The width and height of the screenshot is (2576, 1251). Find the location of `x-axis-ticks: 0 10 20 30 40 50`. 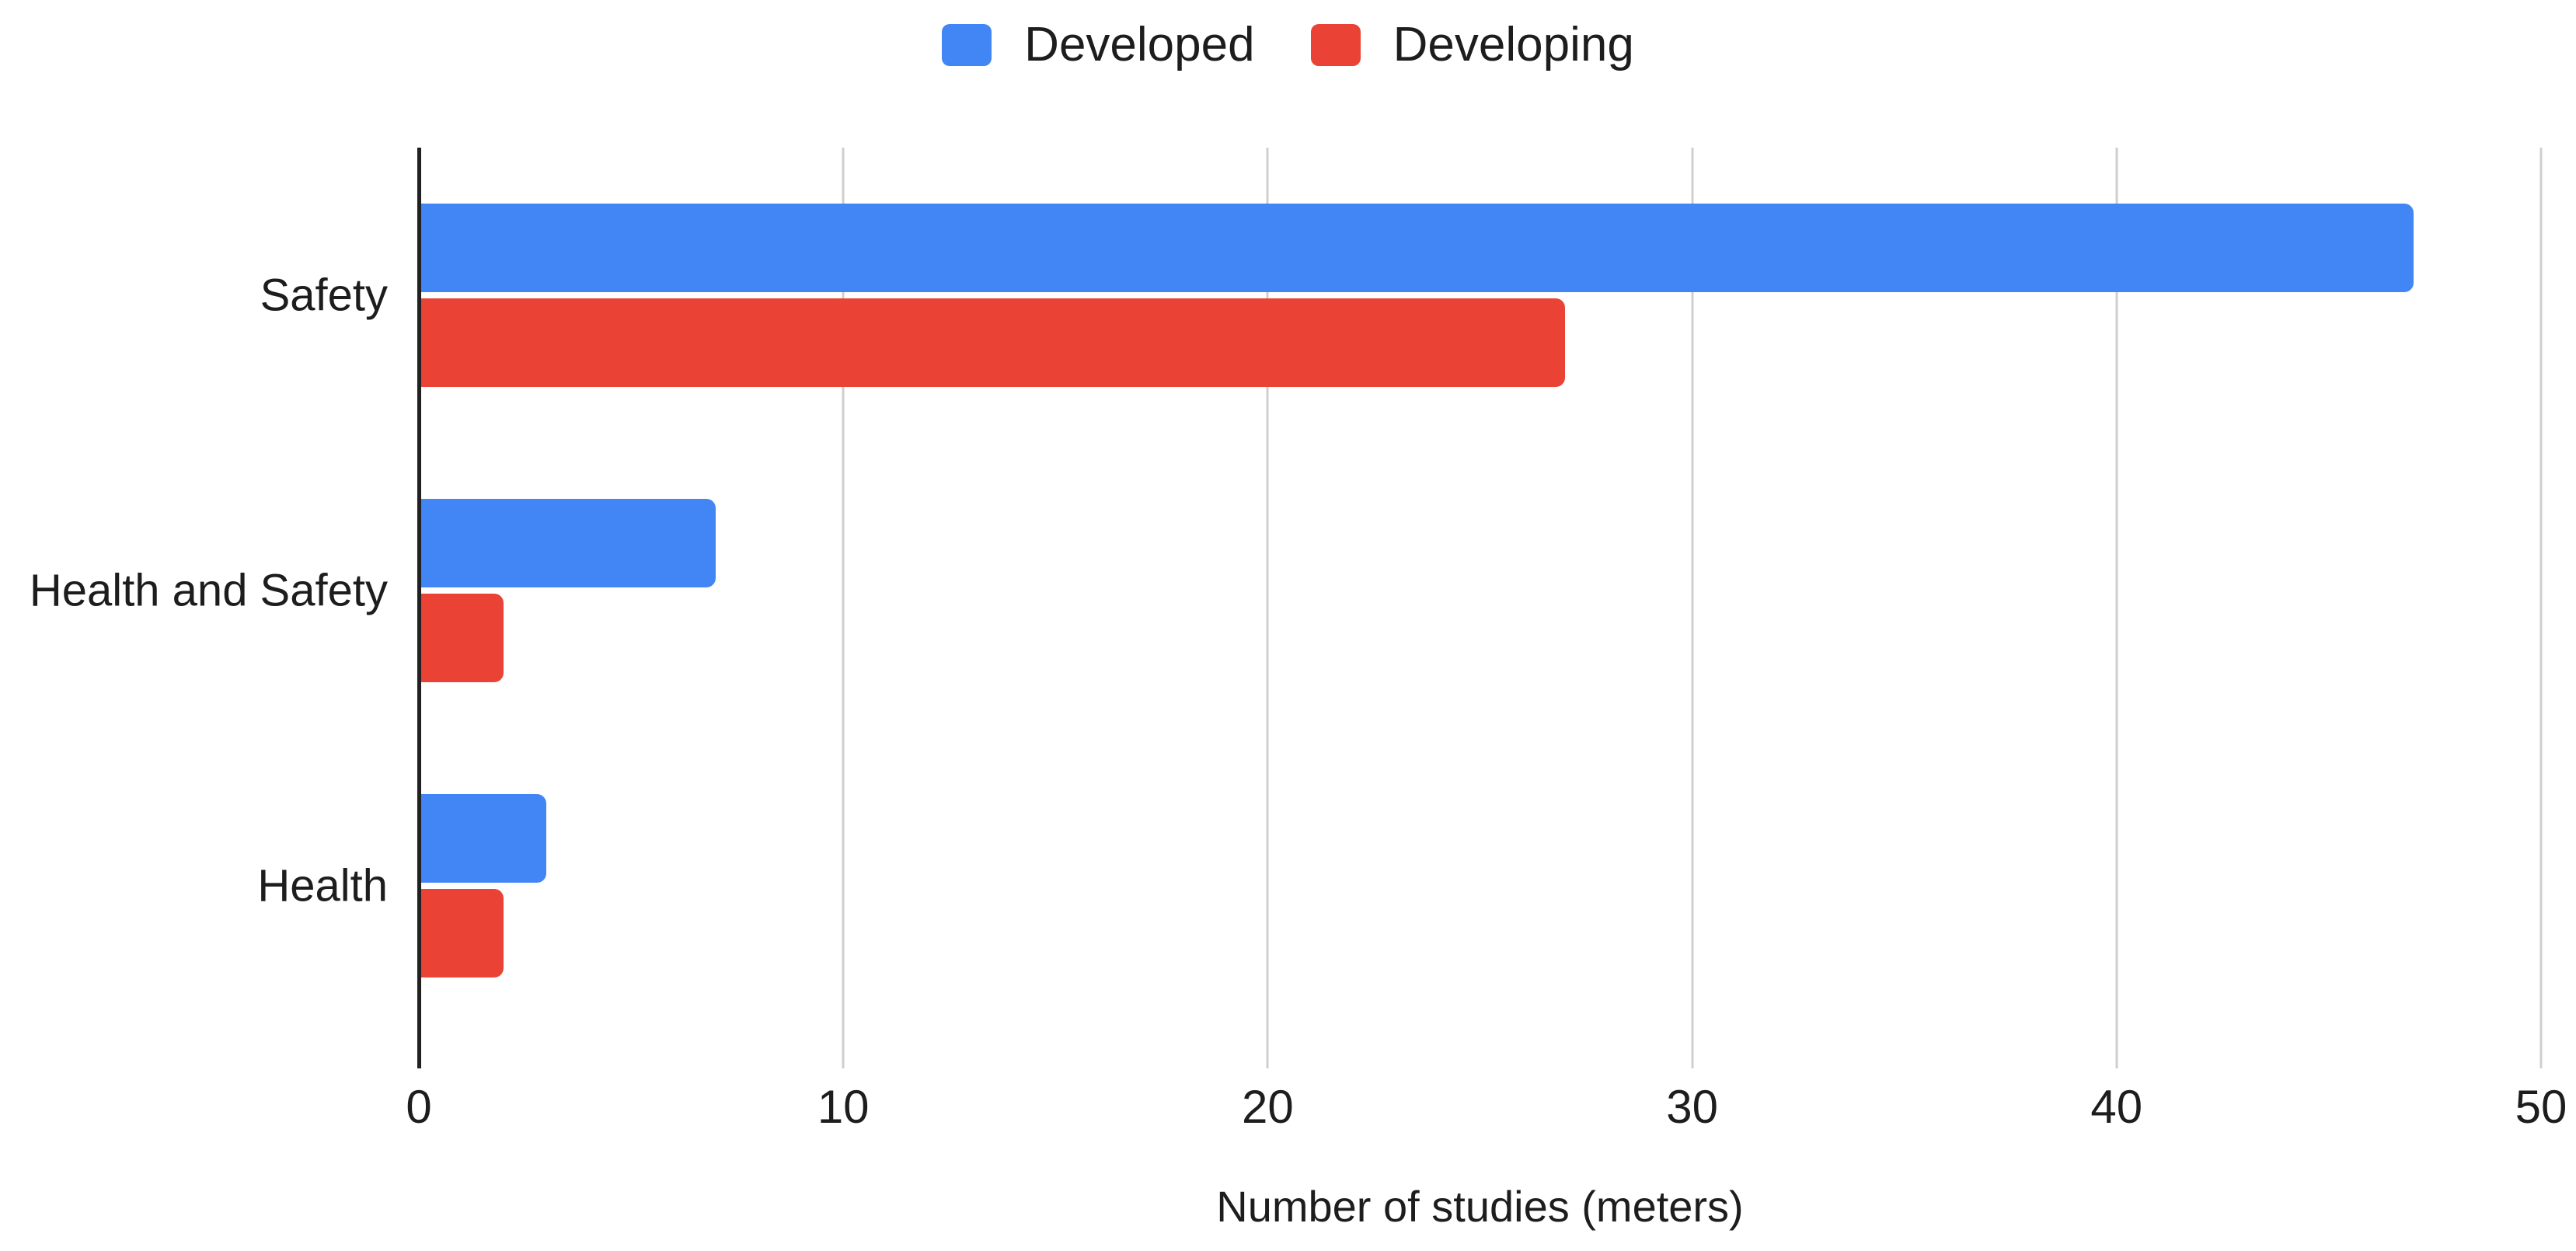

x-axis-ticks: 0 10 20 30 40 50 is located at coordinates (1486, 1107).